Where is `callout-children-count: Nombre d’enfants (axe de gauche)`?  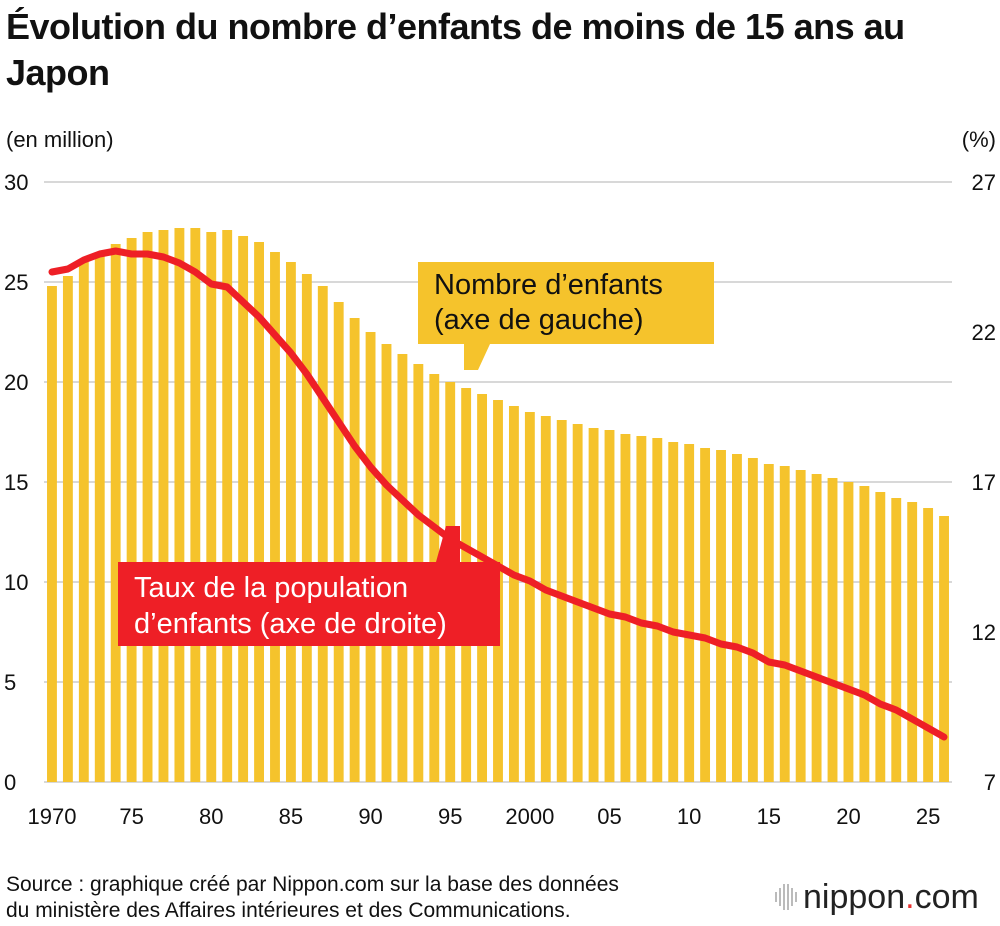
callout-children-count: Nombre d’enfants (axe de gauche) is located at coordinates (566, 316).